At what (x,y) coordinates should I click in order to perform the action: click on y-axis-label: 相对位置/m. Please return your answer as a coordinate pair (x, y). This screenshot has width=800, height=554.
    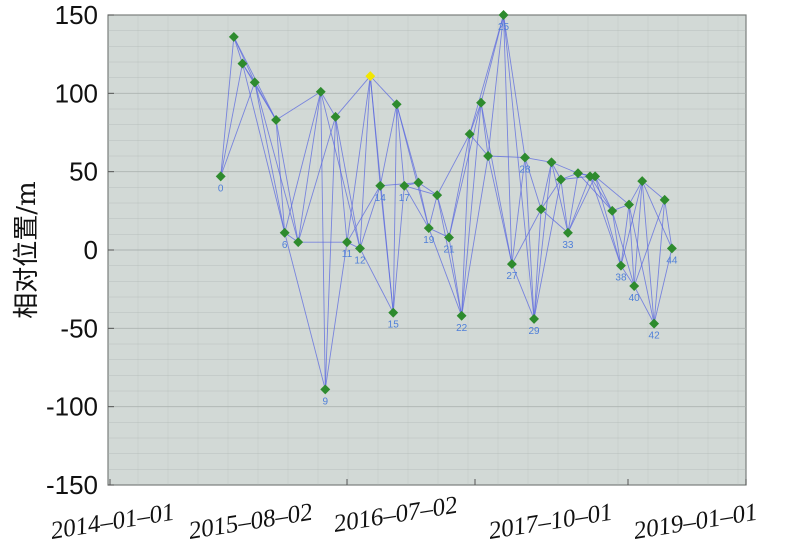
    Looking at the image, I should click on (27, 249).